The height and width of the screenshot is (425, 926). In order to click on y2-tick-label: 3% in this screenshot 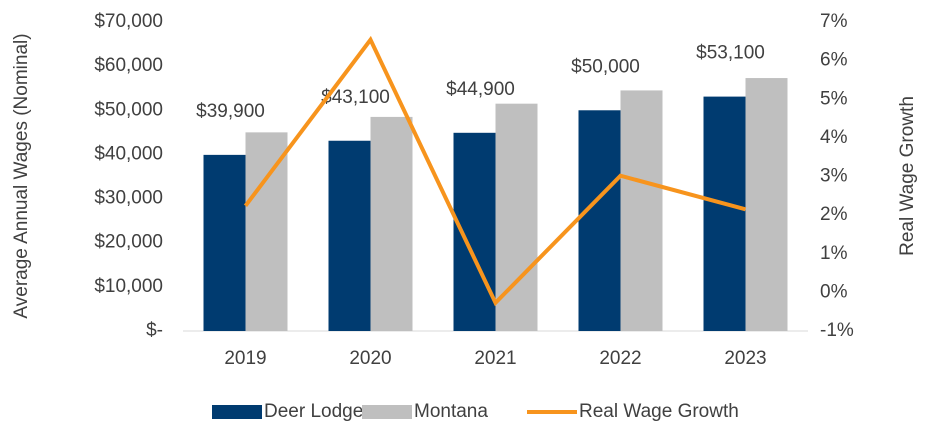, I will do `click(834, 176)`.